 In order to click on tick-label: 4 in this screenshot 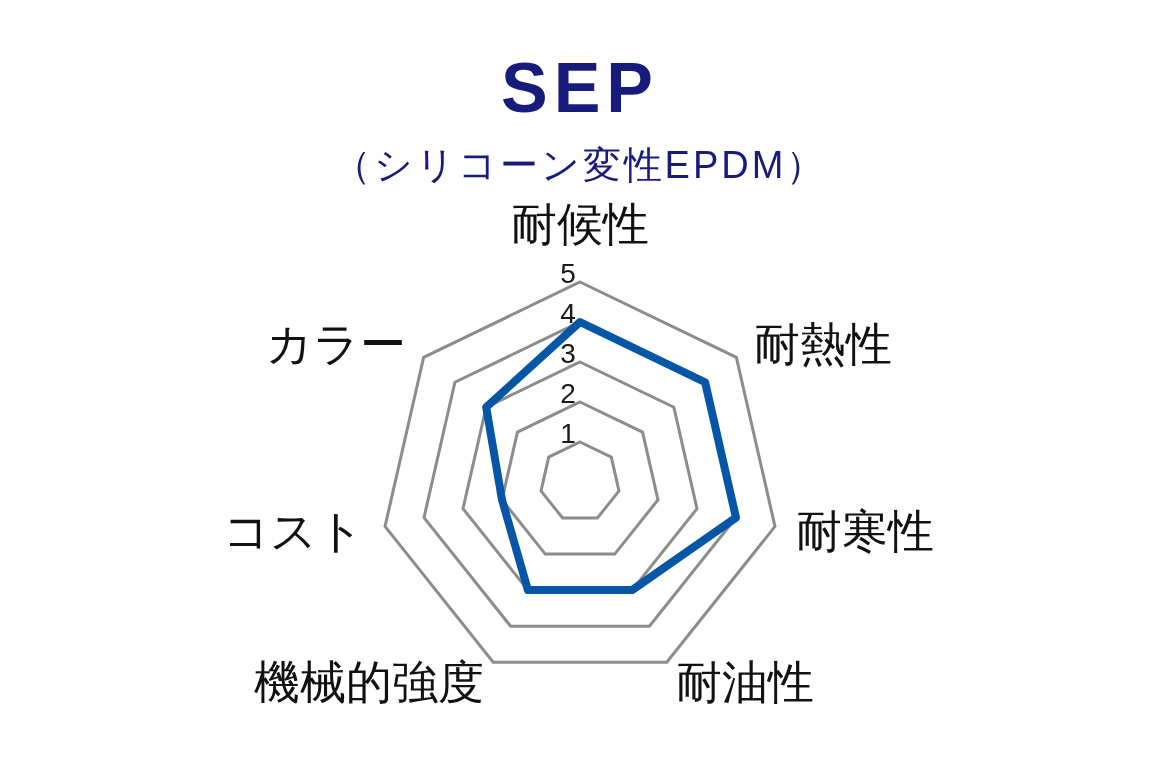, I will do `click(568, 313)`.